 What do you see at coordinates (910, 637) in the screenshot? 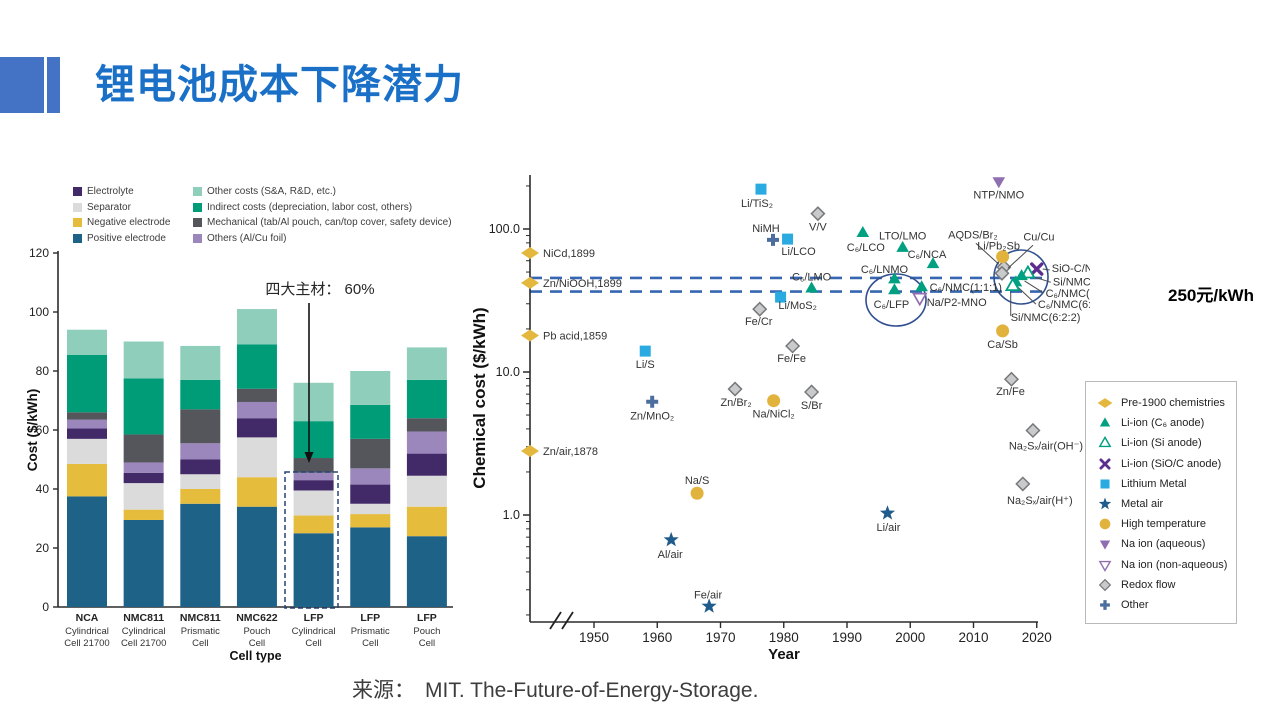
I see `x-tick-label: 2000` at bounding box center [910, 637].